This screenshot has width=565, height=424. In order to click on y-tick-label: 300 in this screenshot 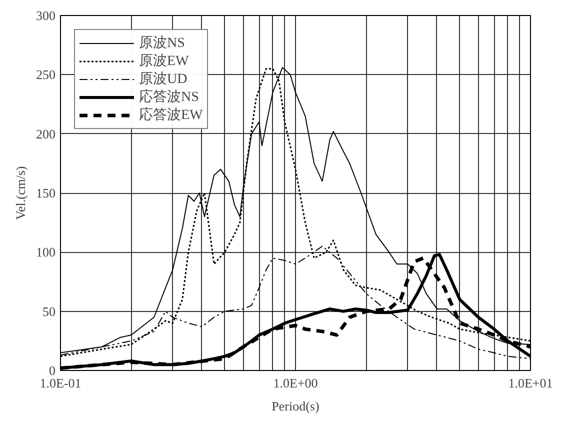, I will do `click(46, 15)`.